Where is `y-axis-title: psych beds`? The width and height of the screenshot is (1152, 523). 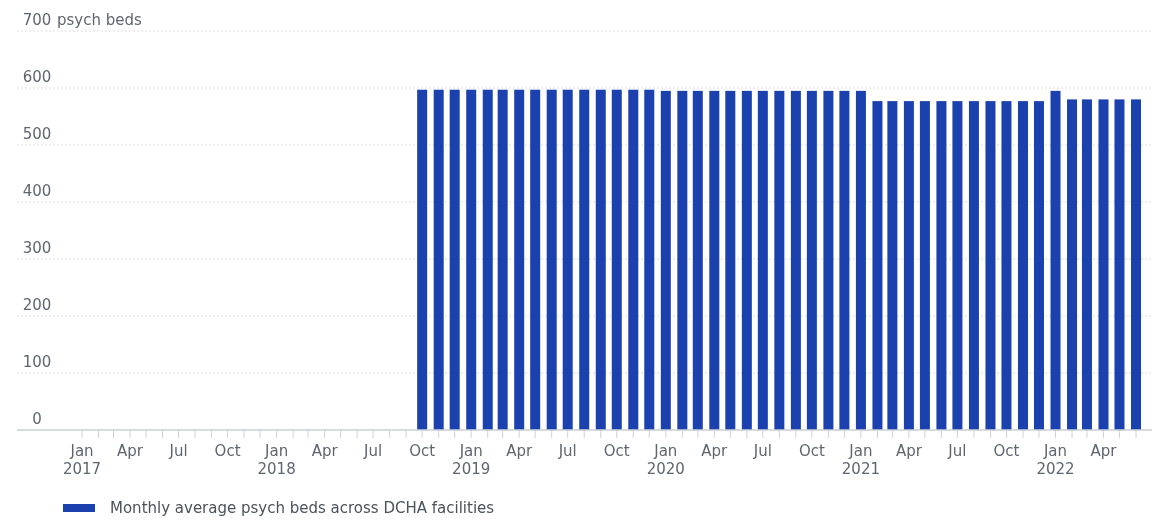
y-axis-title: psych beds is located at coordinates (100, 20).